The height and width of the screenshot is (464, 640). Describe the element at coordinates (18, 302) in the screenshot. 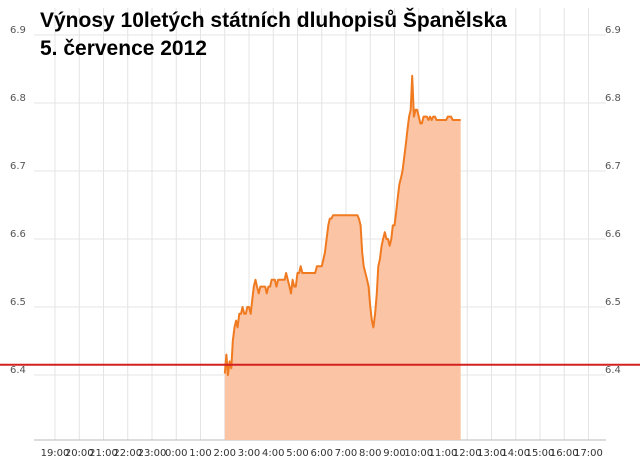

I see `y-tick-label-left: 6.5` at that location.